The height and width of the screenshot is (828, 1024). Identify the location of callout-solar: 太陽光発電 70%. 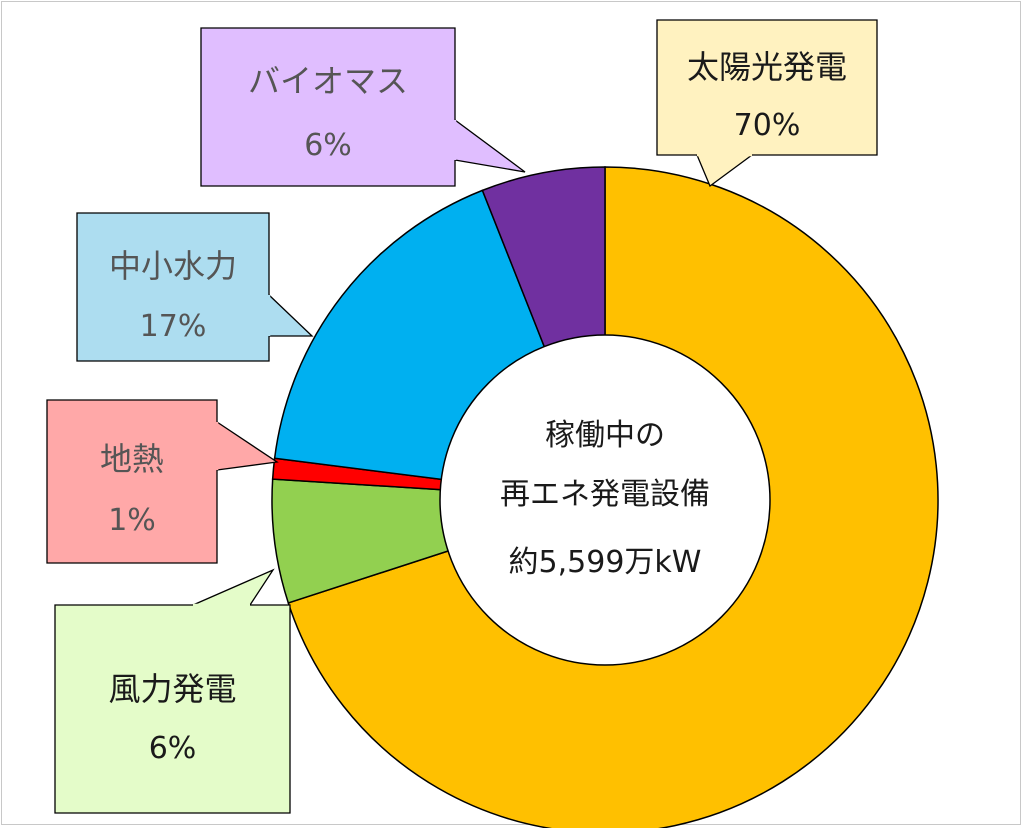
(767, 103).